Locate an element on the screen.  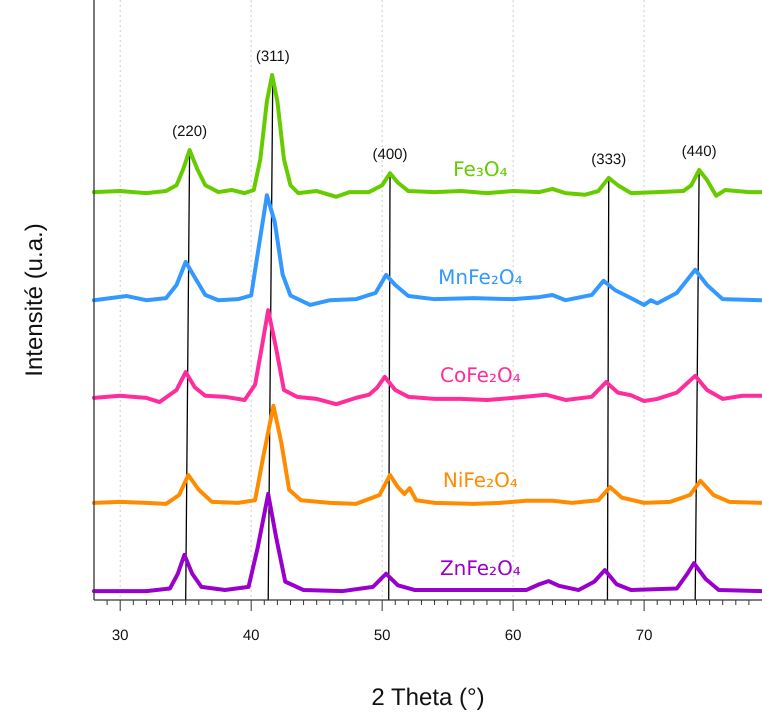
x-axis-title: 2 Theta (°) is located at coordinates (428, 697).